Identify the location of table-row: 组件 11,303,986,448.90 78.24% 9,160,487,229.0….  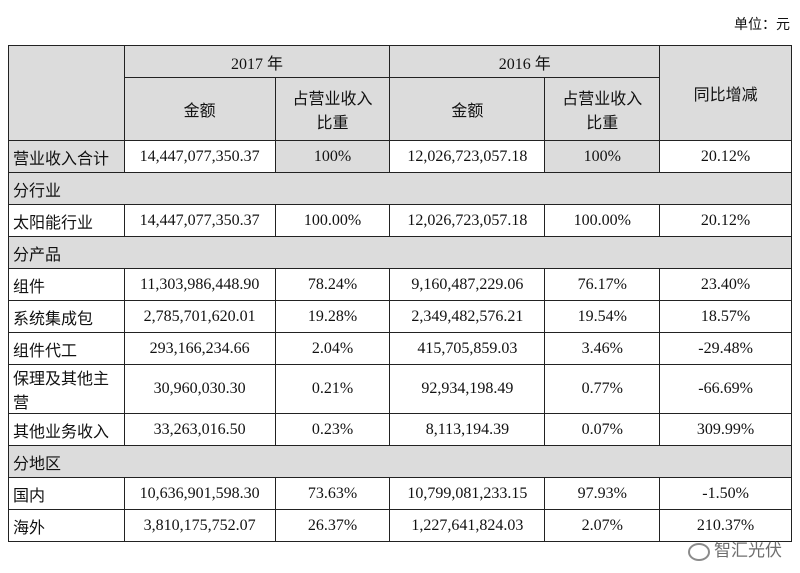
(400, 284).